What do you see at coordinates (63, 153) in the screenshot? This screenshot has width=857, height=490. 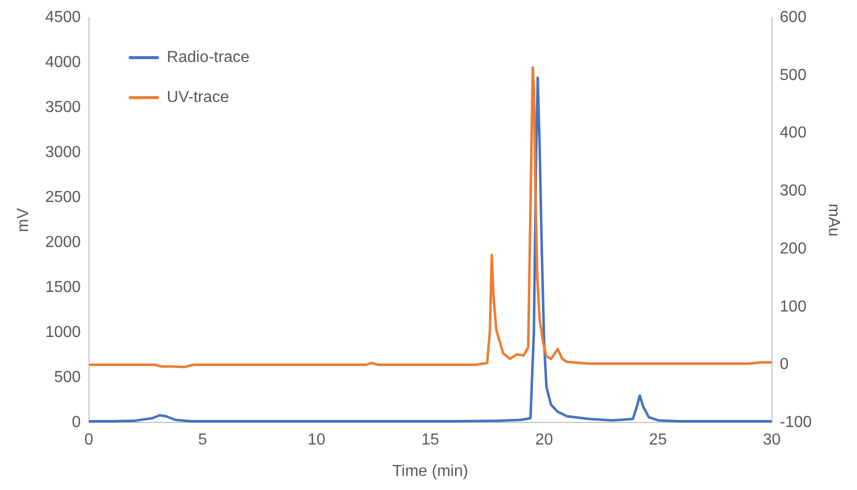 I see `y-tick-label: 3000` at bounding box center [63, 153].